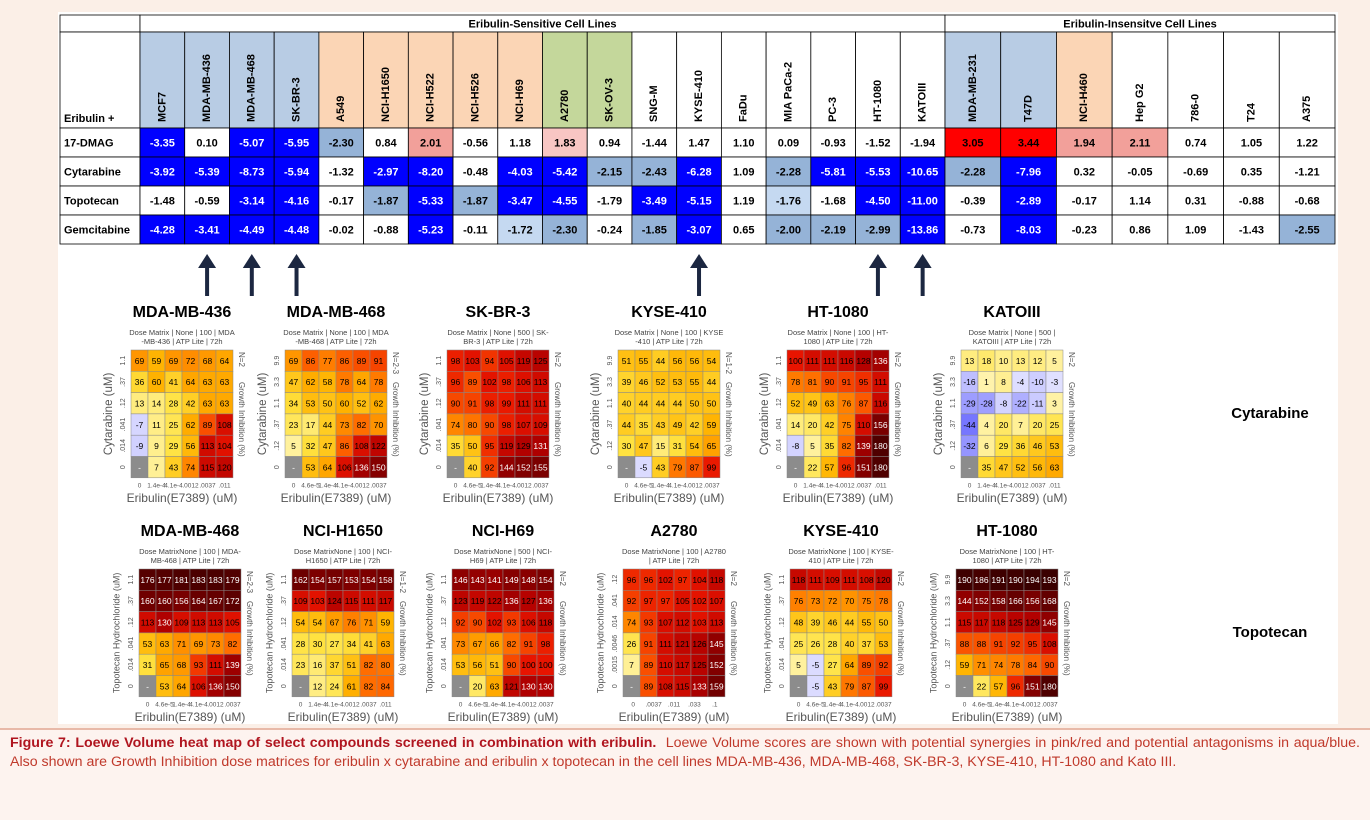  I want to click on table-value: -5.81, so click(833, 172).